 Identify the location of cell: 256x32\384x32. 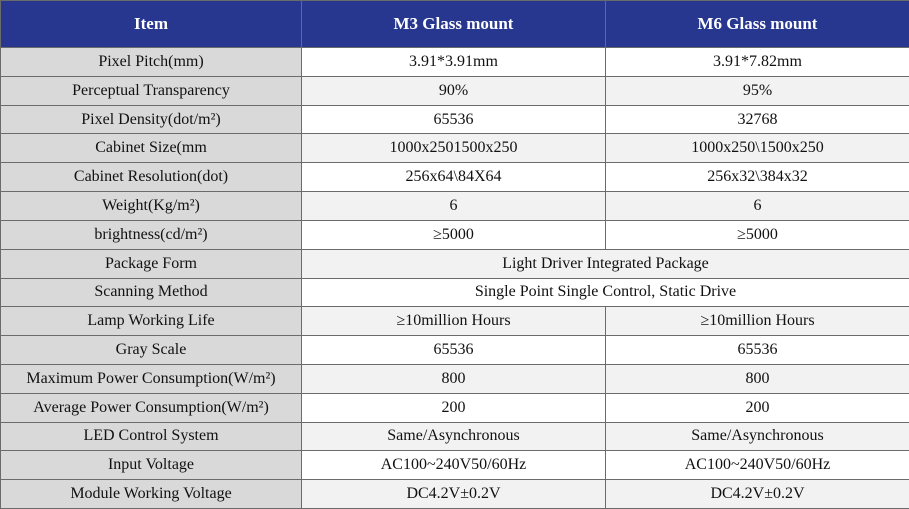
(757, 177).